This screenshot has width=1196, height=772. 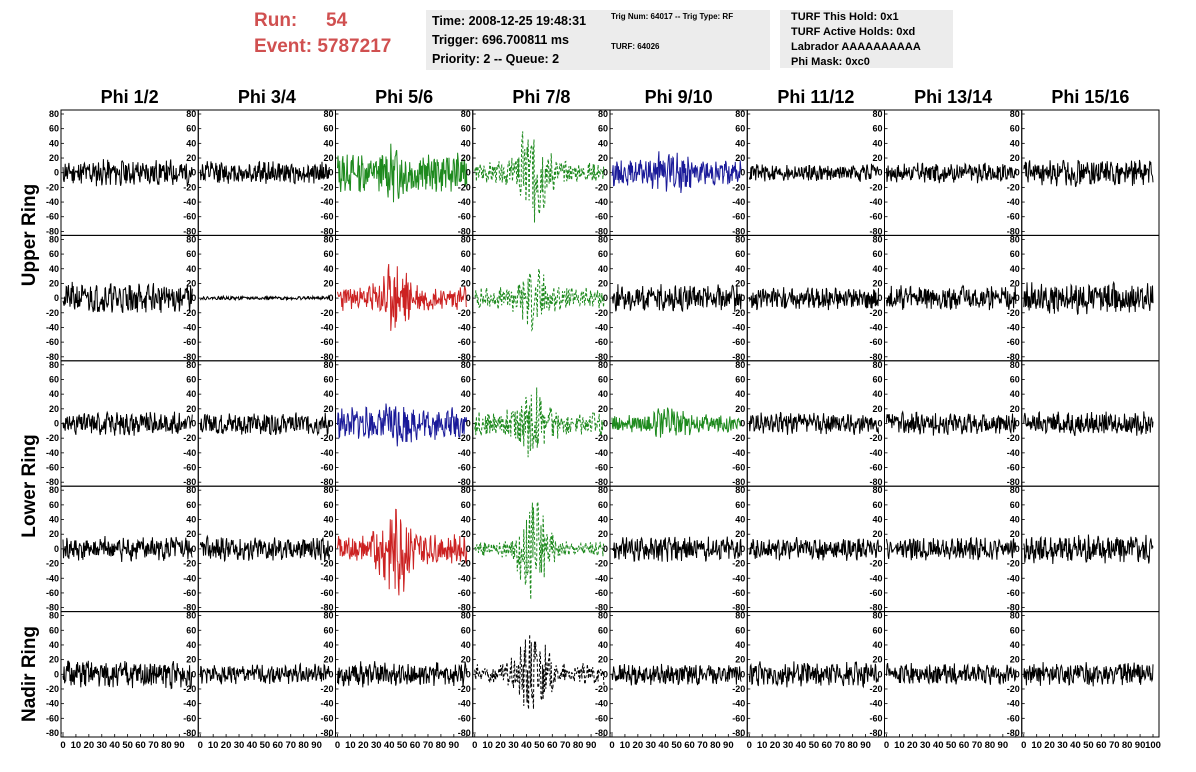 What do you see at coordinates (266, 97) in the screenshot?
I see `column-header: Phi 3/4` at bounding box center [266, 97].